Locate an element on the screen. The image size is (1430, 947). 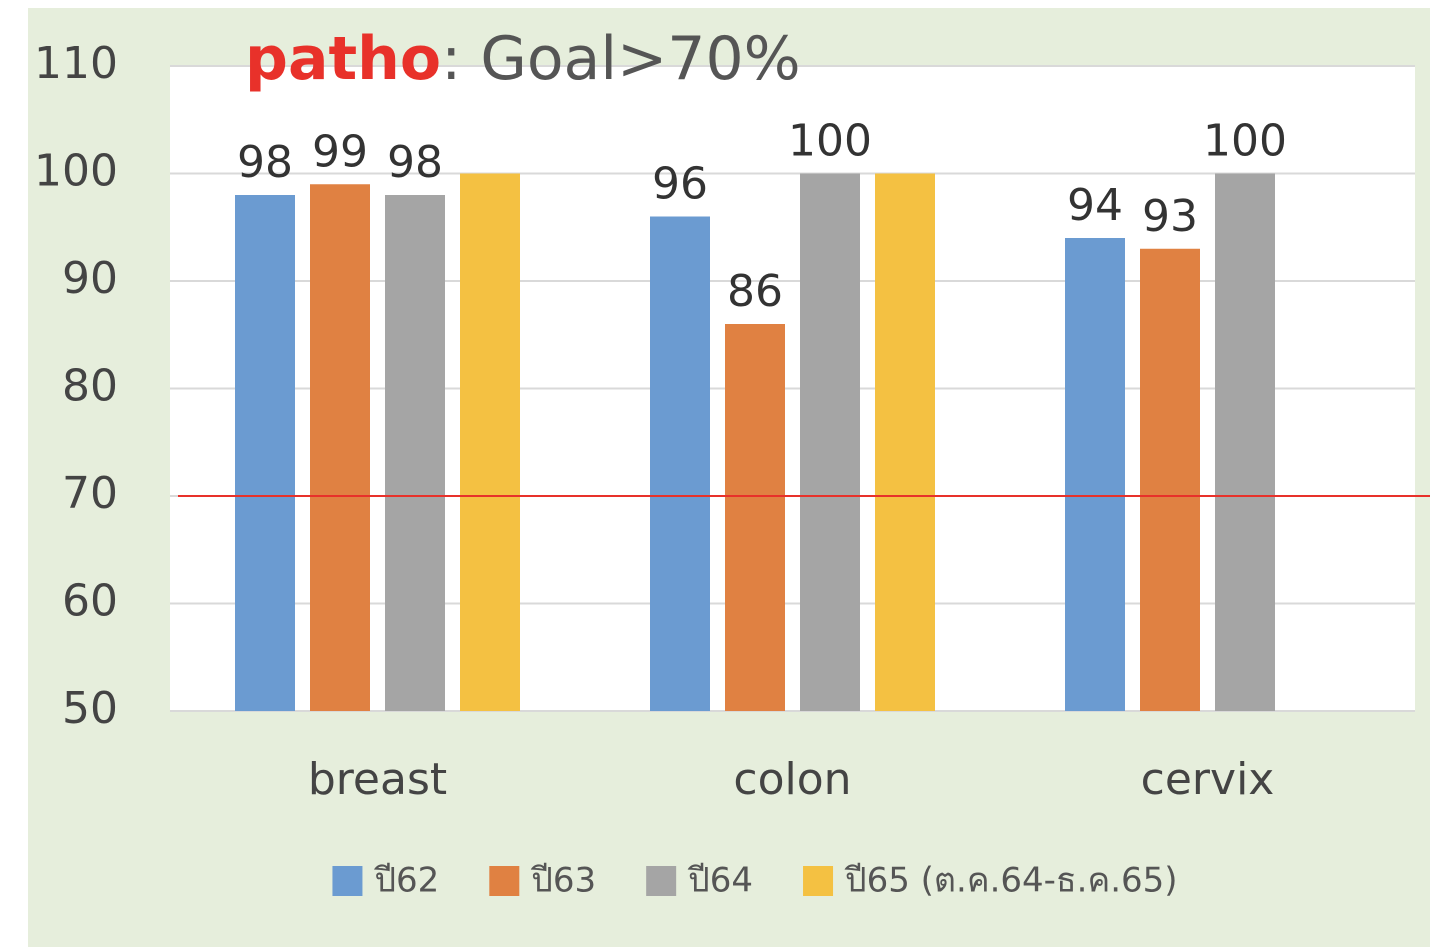
y-tick-label: 60 is located at coordinates (90, 601).